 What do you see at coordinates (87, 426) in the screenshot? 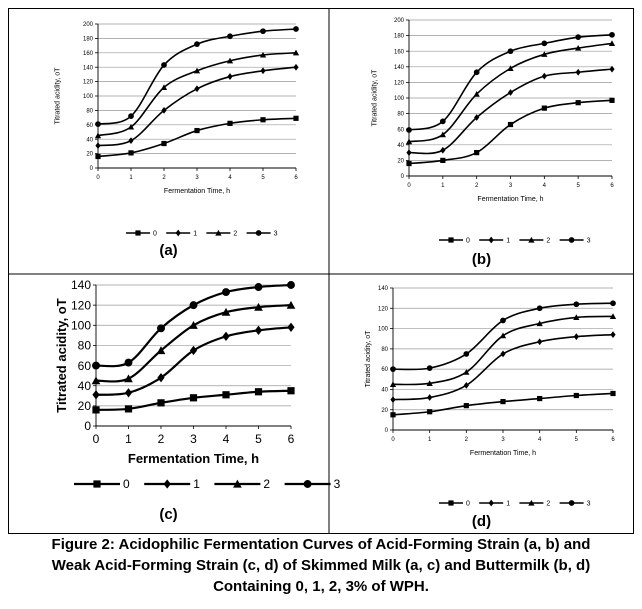
I see `y-tick-label: 0` at bounding box center [87, 426].